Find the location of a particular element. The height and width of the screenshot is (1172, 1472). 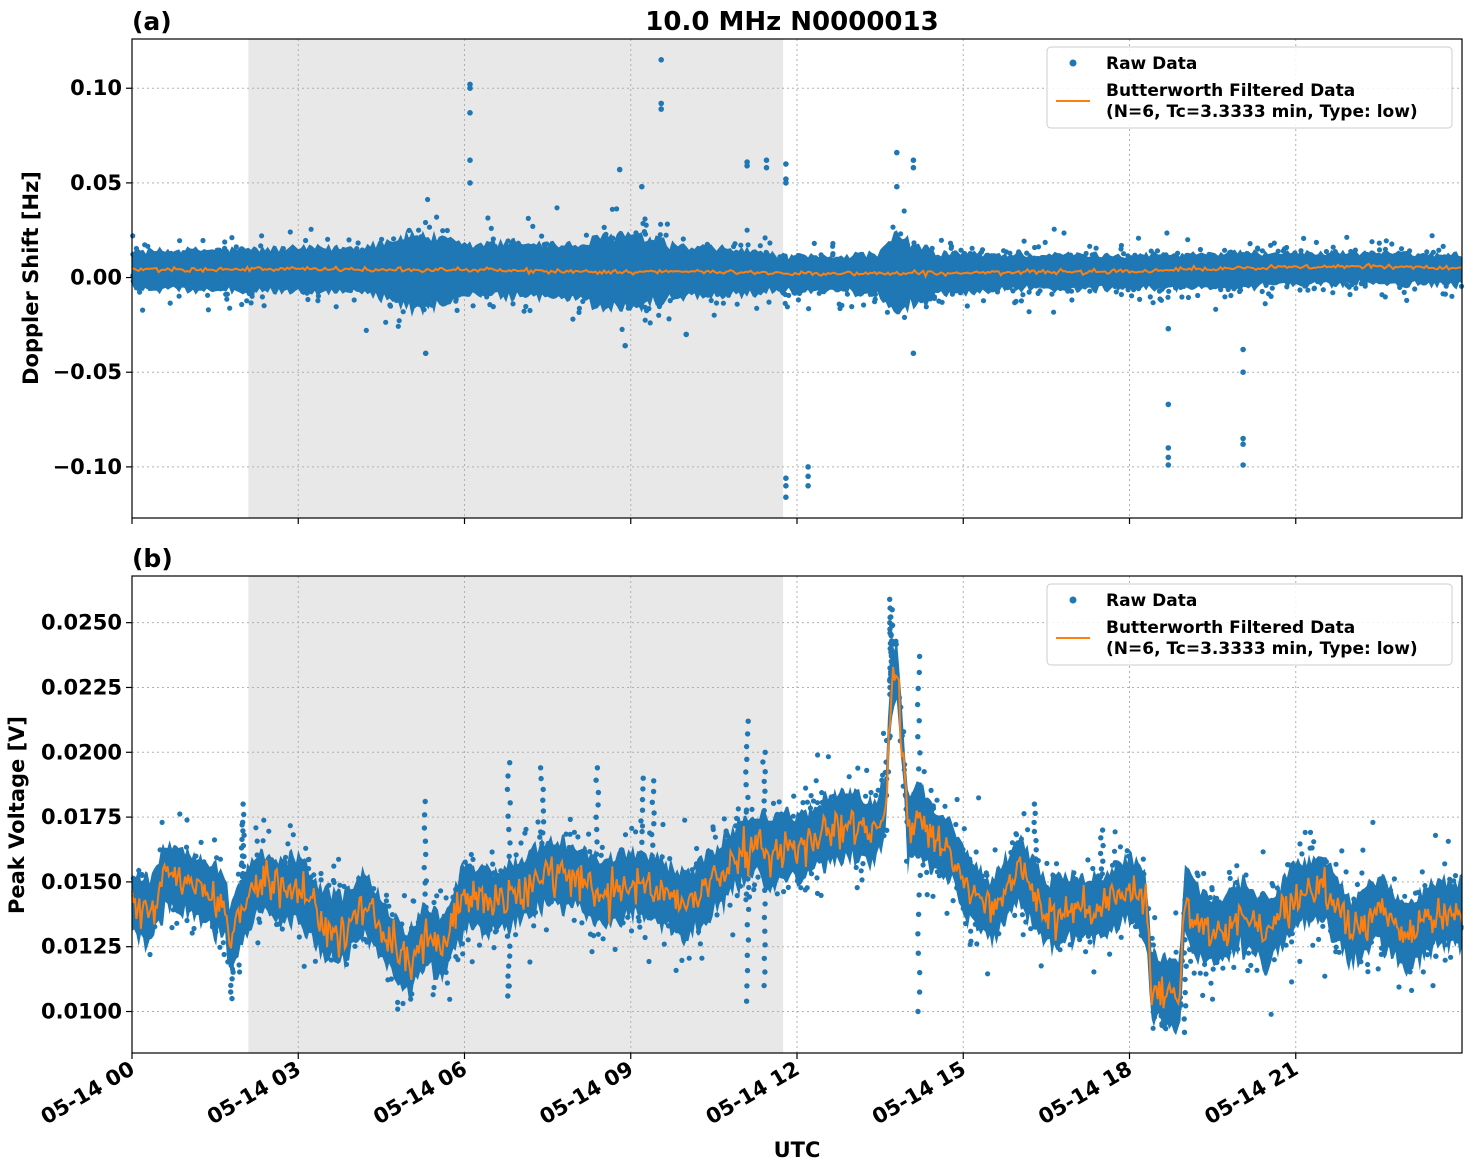

panel-label-b: (b) is located at coordinates (152, 558).